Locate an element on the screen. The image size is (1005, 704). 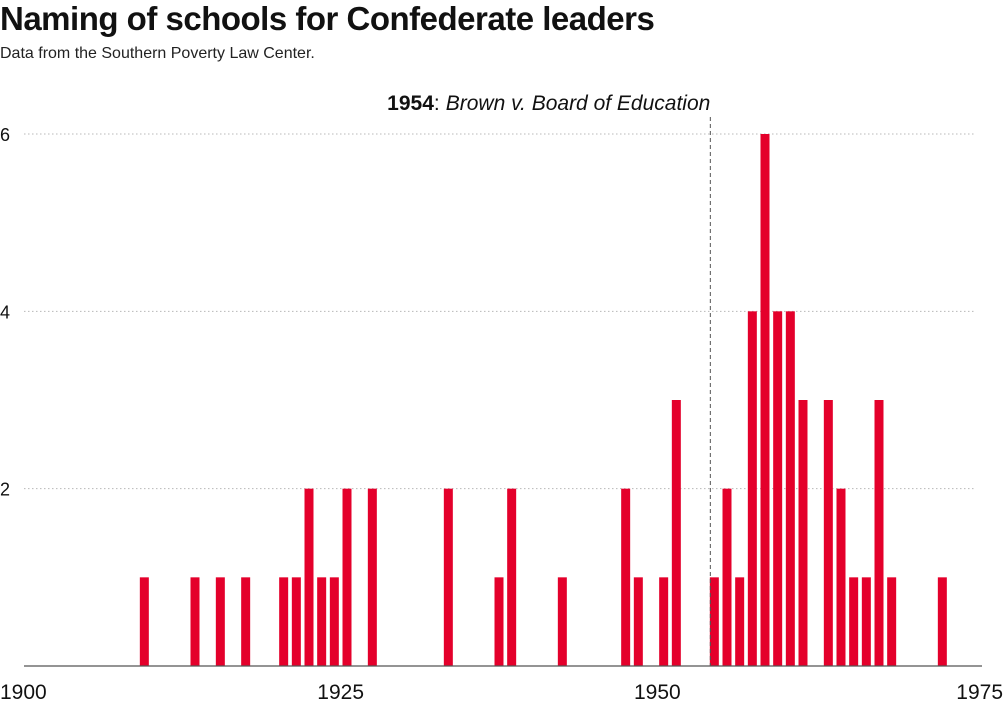
bar-1913 is located at coordinates (195, 621).